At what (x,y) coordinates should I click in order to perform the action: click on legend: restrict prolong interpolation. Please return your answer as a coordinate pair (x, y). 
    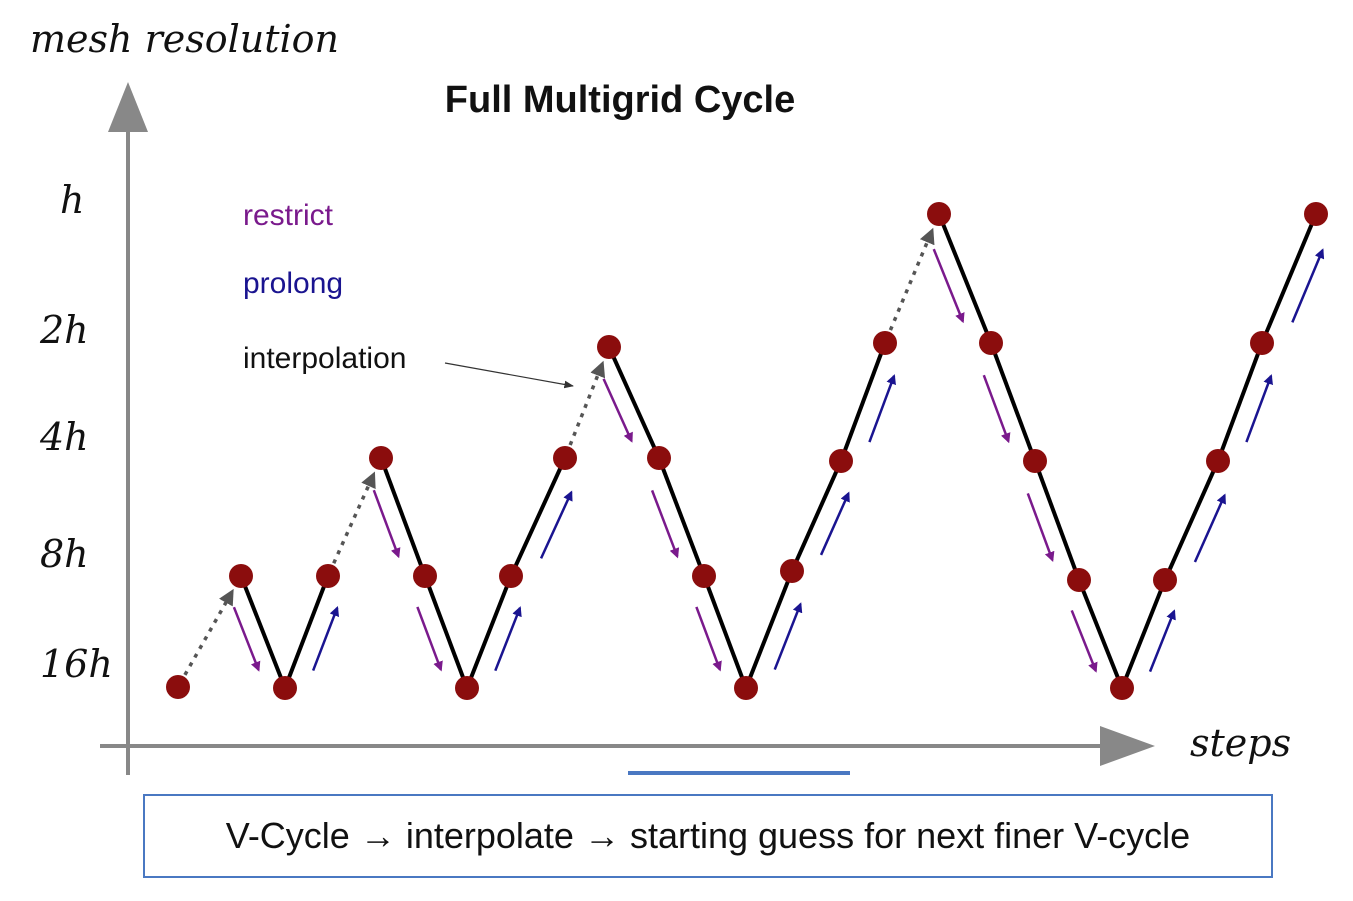
    Looking at the image, I should click on (408, 294).